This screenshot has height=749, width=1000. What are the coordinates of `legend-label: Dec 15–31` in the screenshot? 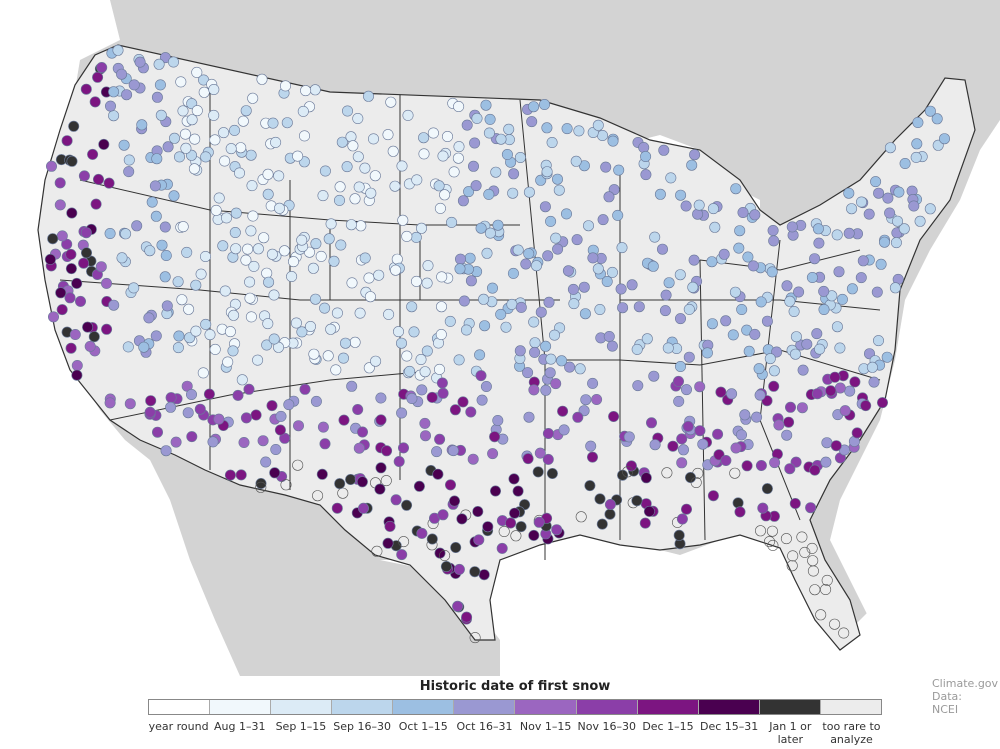 It's located at (729, 726).